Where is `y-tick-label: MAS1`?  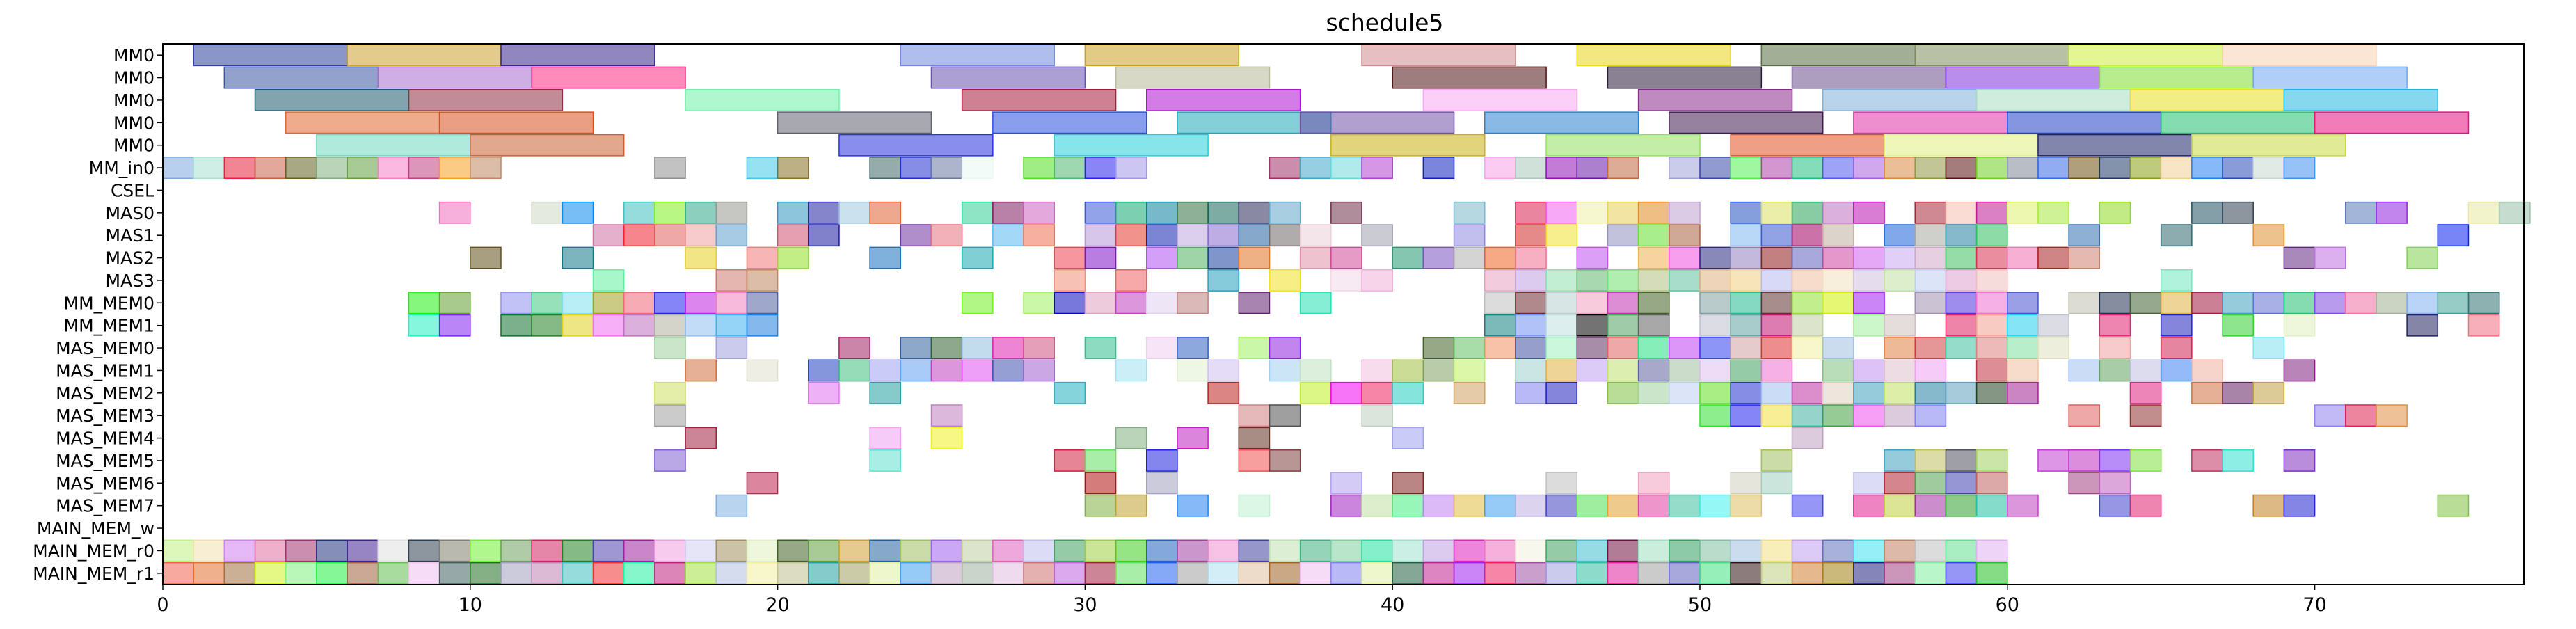 y-tick-label: MAS1 is located at coordinates (130, 235).